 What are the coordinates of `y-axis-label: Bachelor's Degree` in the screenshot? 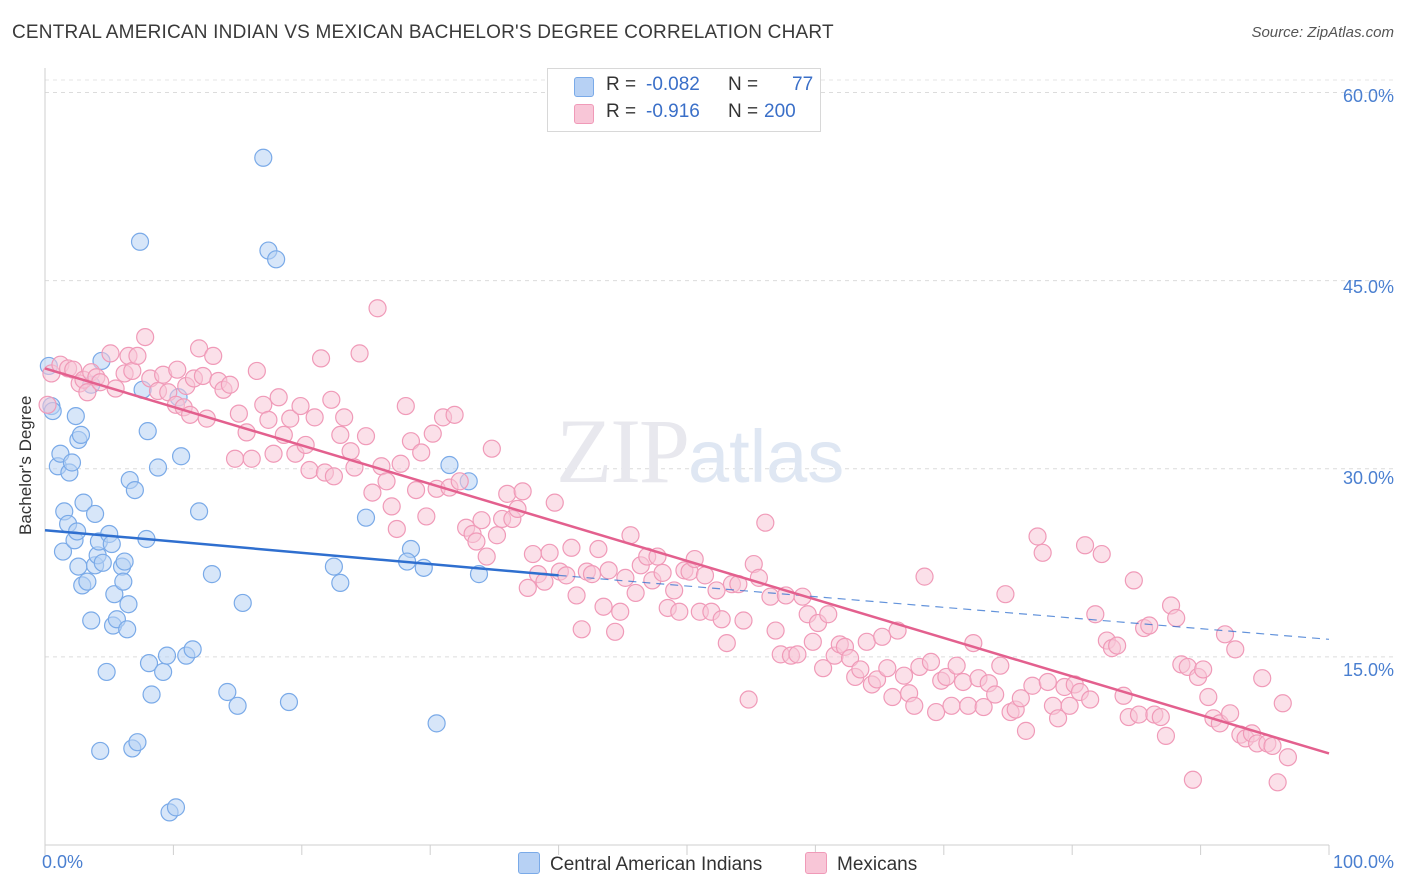 It's located at (25, 465).